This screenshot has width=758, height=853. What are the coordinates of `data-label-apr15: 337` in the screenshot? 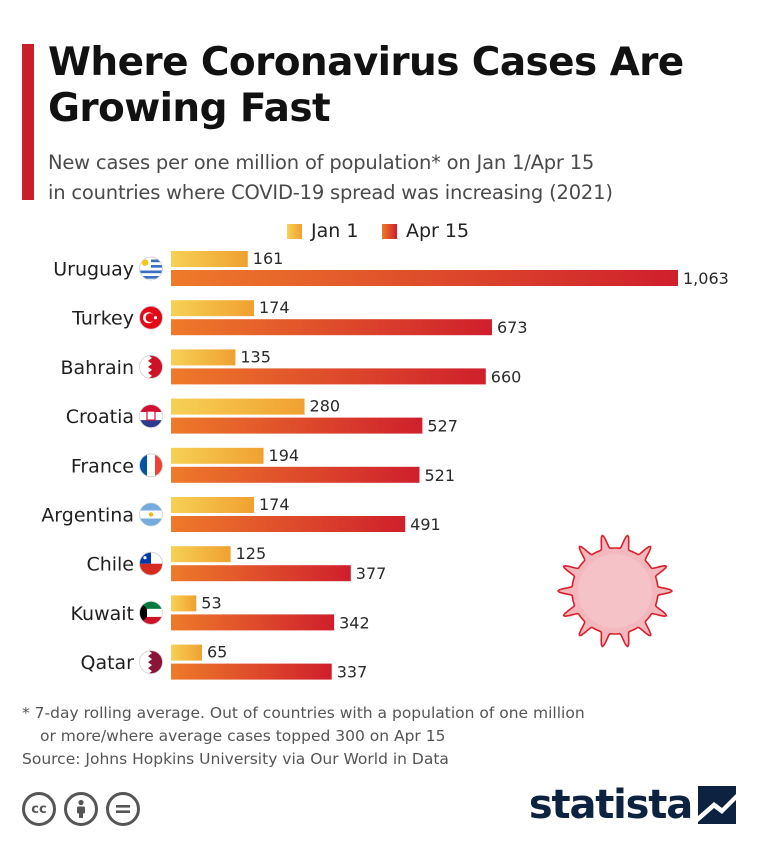 It's located at (352, 672).